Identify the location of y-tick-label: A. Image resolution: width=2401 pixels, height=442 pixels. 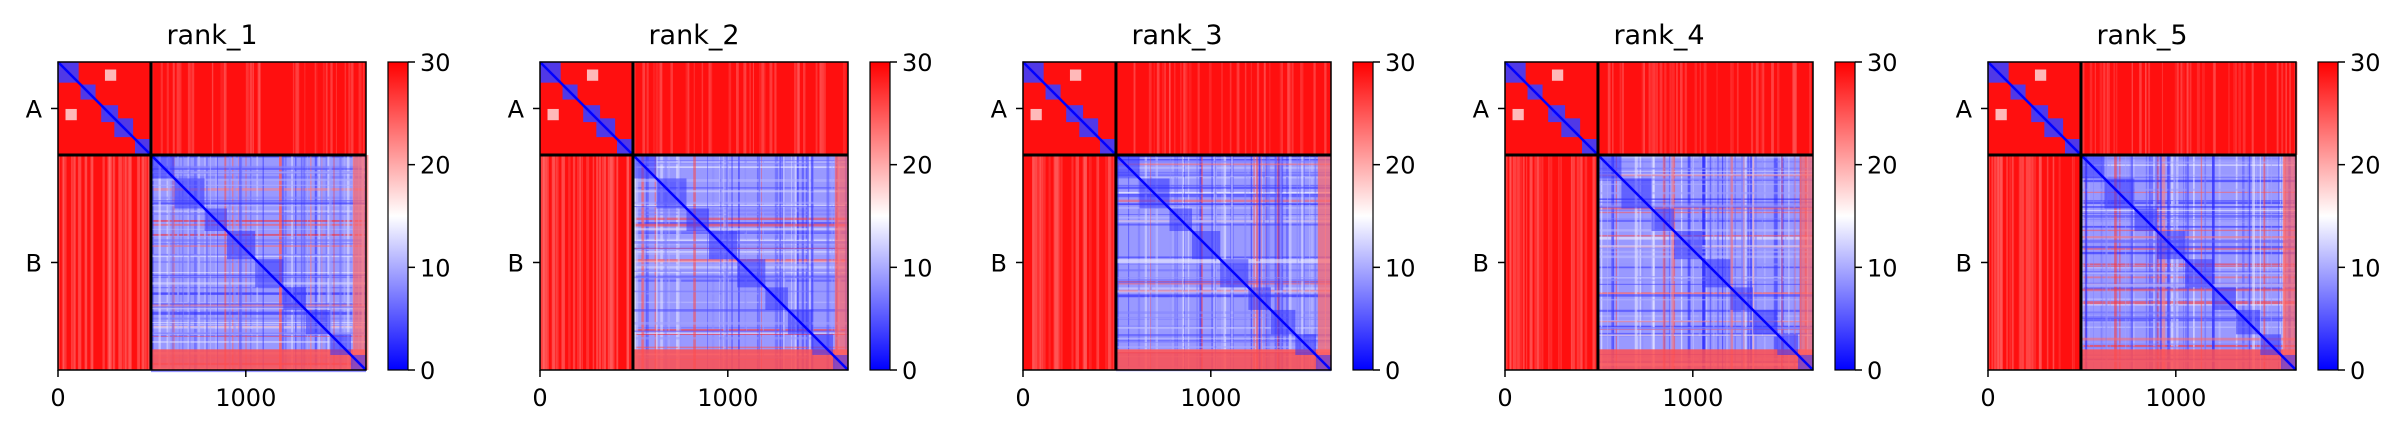
(999, 109).